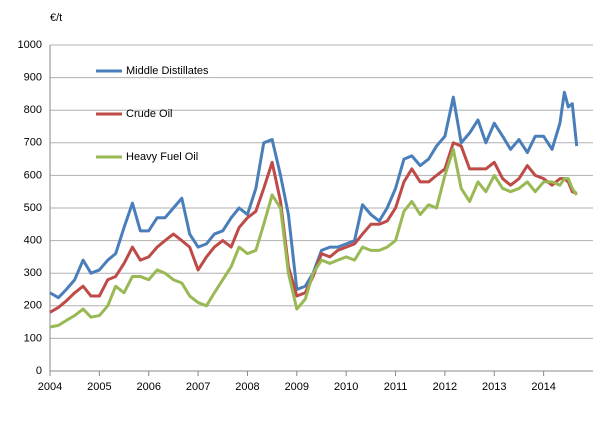  Describe the element at coordinates (33, 208) in the screenshot. I see `y-tick-label: 500` at that location.